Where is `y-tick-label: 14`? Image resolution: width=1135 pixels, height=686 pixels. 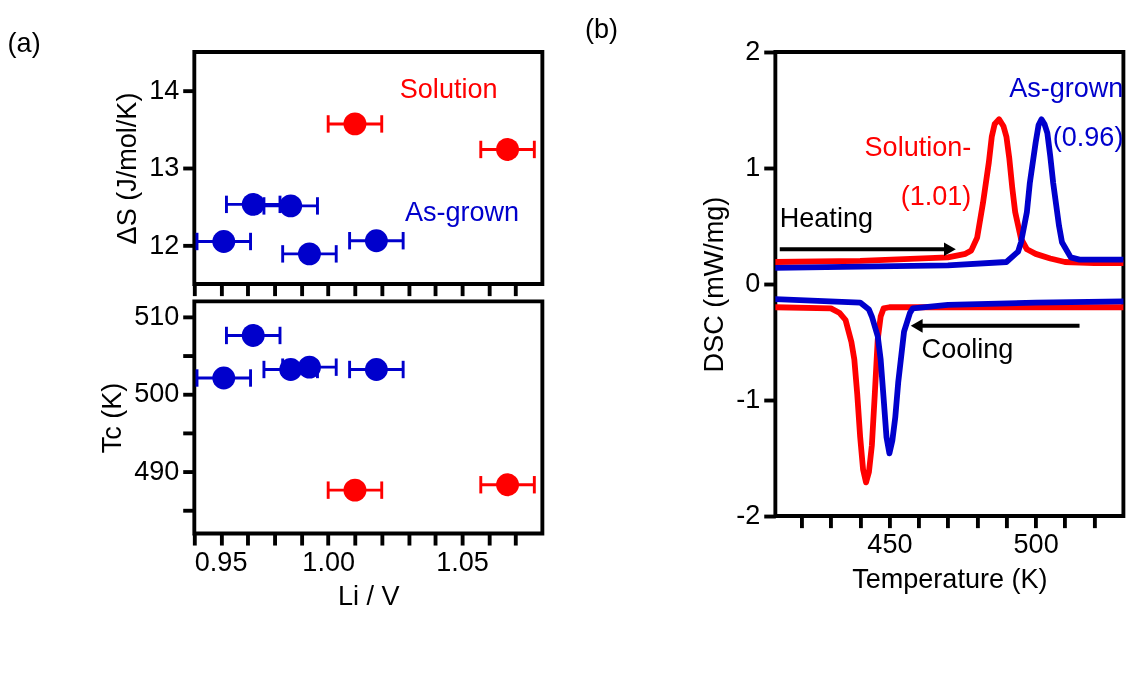 y-tick-label: 14 is located at coordinates (164, 89).